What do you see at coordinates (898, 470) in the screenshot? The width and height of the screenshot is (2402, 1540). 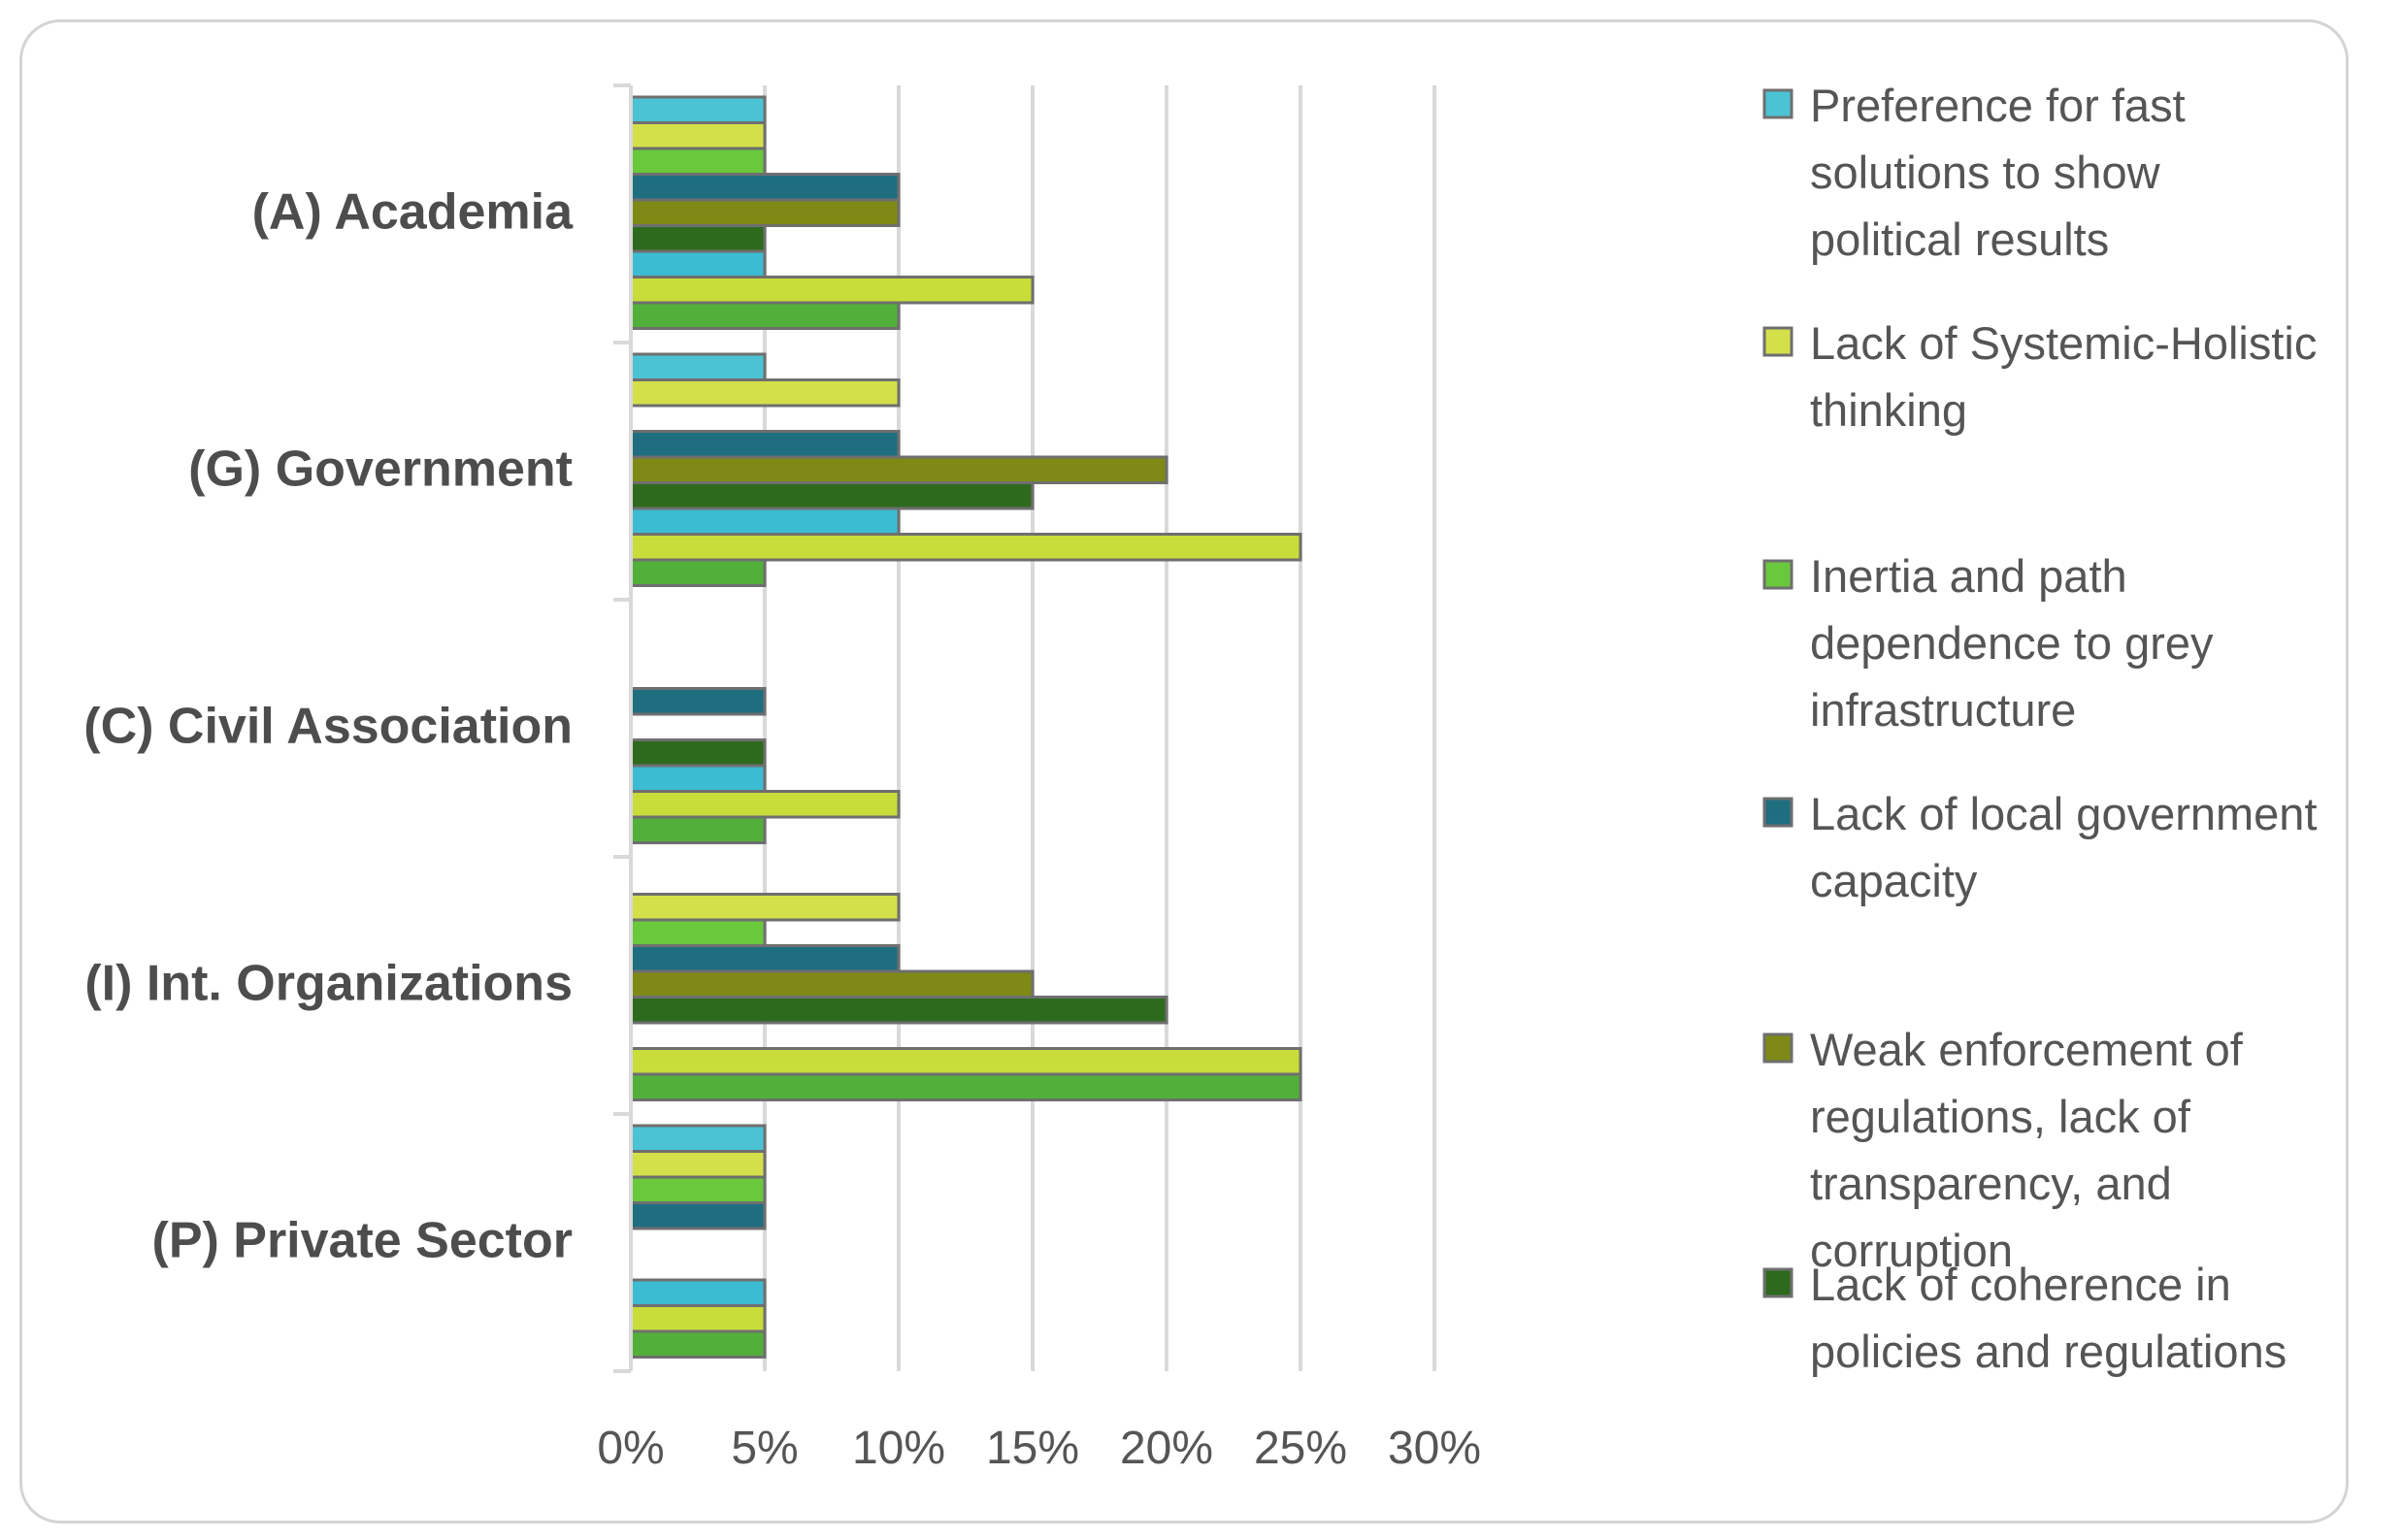 I see `bar-g-government-weak-enforcement-of-regulations-lack-of-transparency-and-corruption` at bounding box center [898, 470].